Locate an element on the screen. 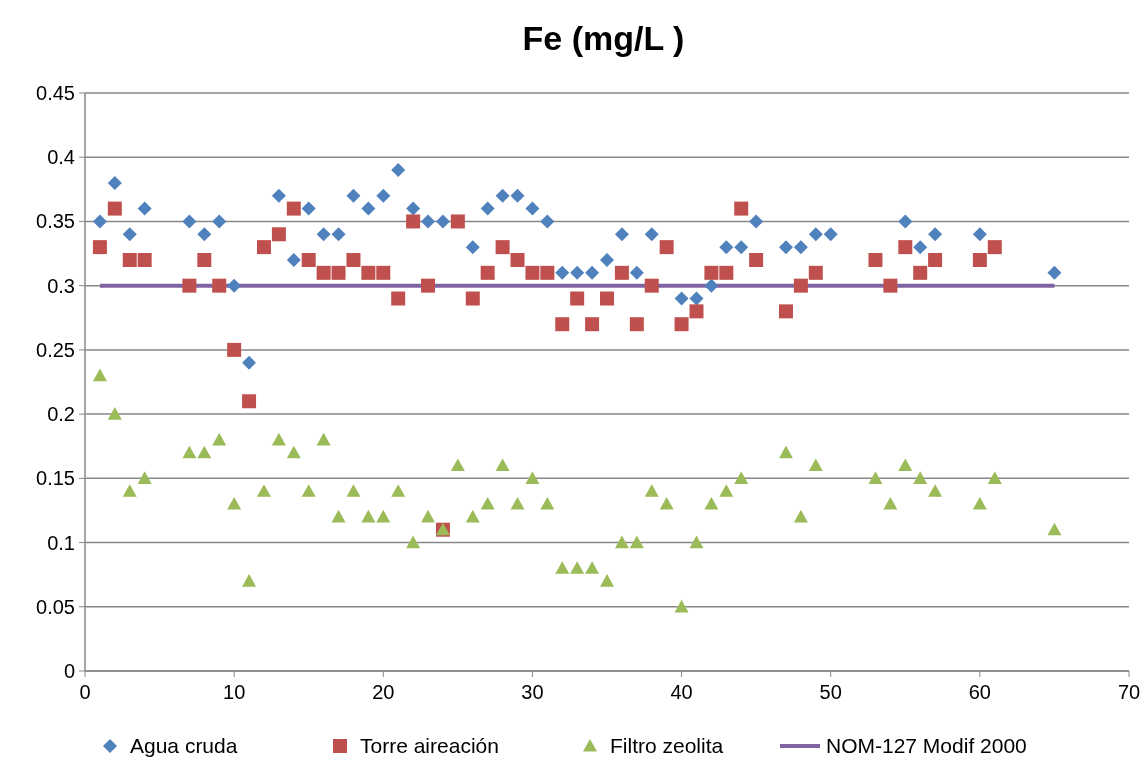 This screenshot has height=773, width=1147. y-tick-label: 0.3 is located at coordinates (61, 285).